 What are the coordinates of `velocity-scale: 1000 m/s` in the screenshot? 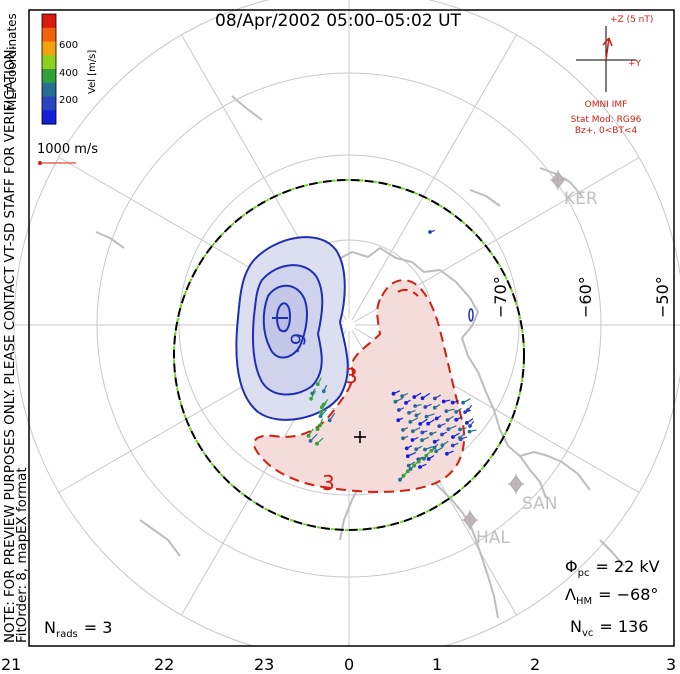 It's located at (67, 153).